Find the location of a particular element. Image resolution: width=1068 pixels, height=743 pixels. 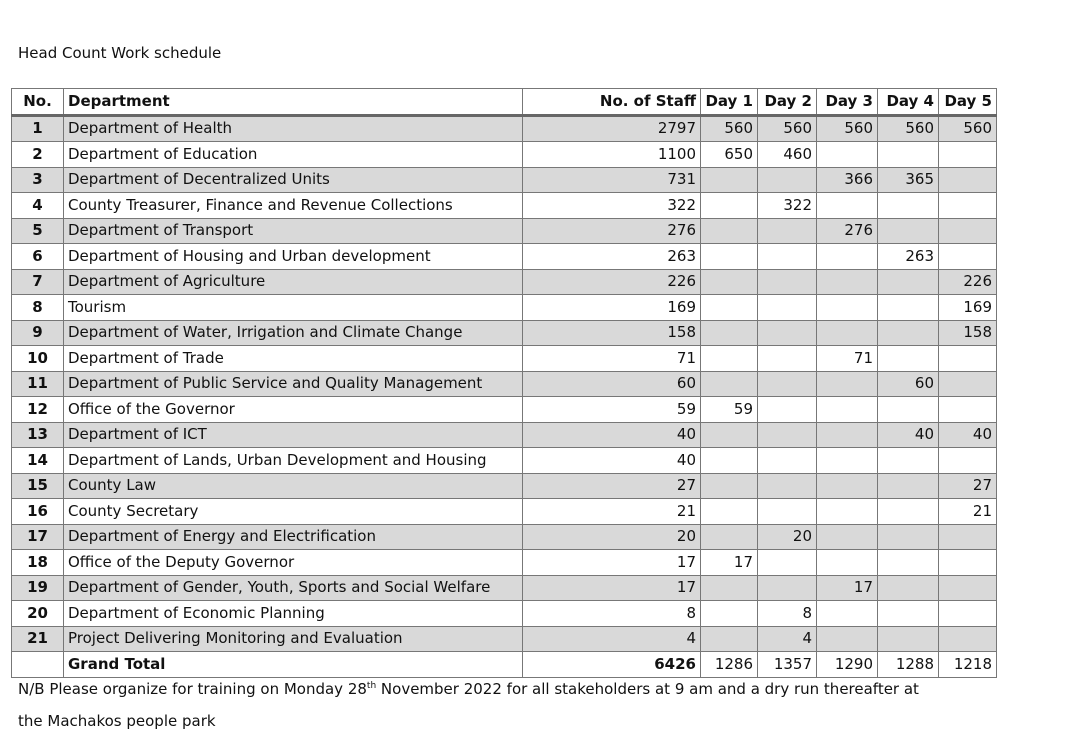

note-superscript: th is located at coordinates (371, 686).